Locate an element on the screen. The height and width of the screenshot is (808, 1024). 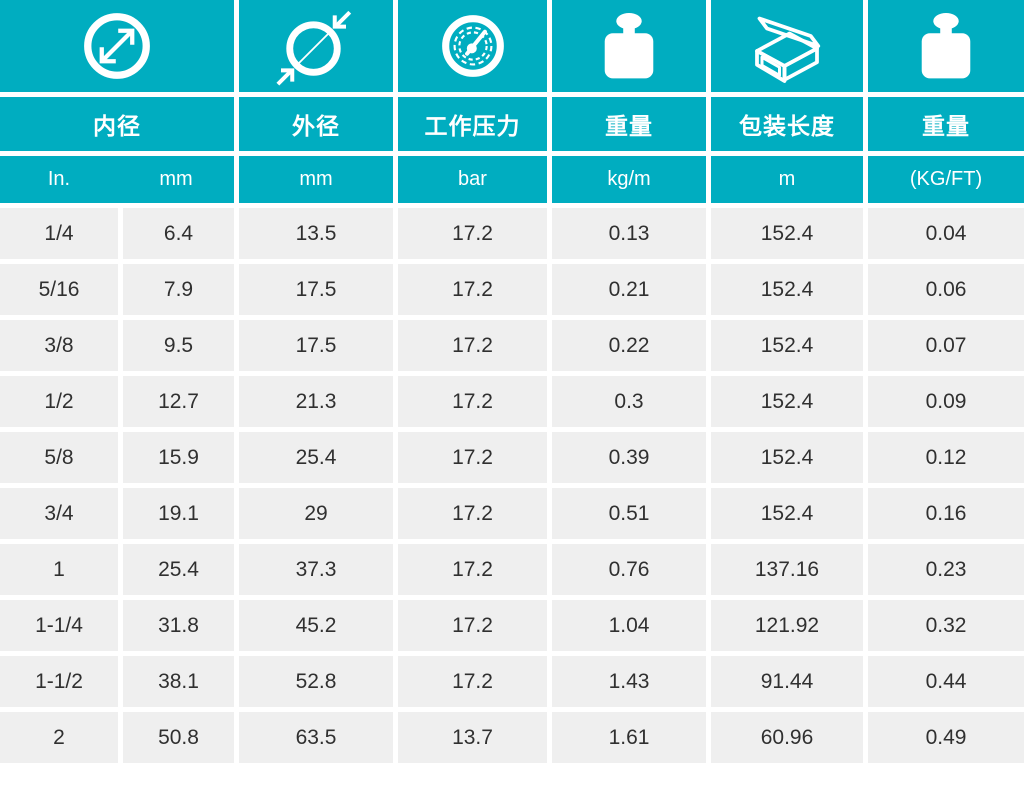
table-cell-r10-c5: 1.61 is located at coordinates (629, 737).